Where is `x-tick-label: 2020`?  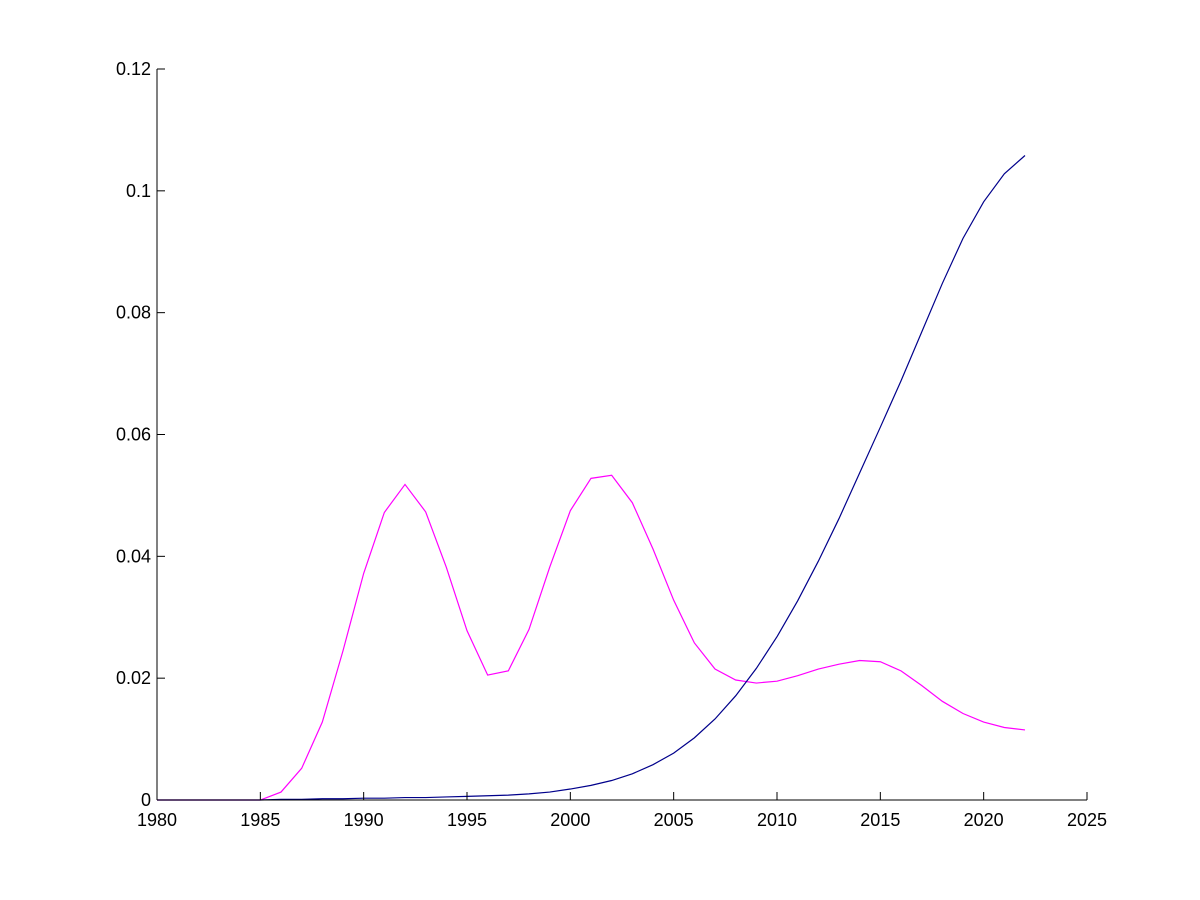 x-tick-label: 2020 is located at coordinates (984, 820).